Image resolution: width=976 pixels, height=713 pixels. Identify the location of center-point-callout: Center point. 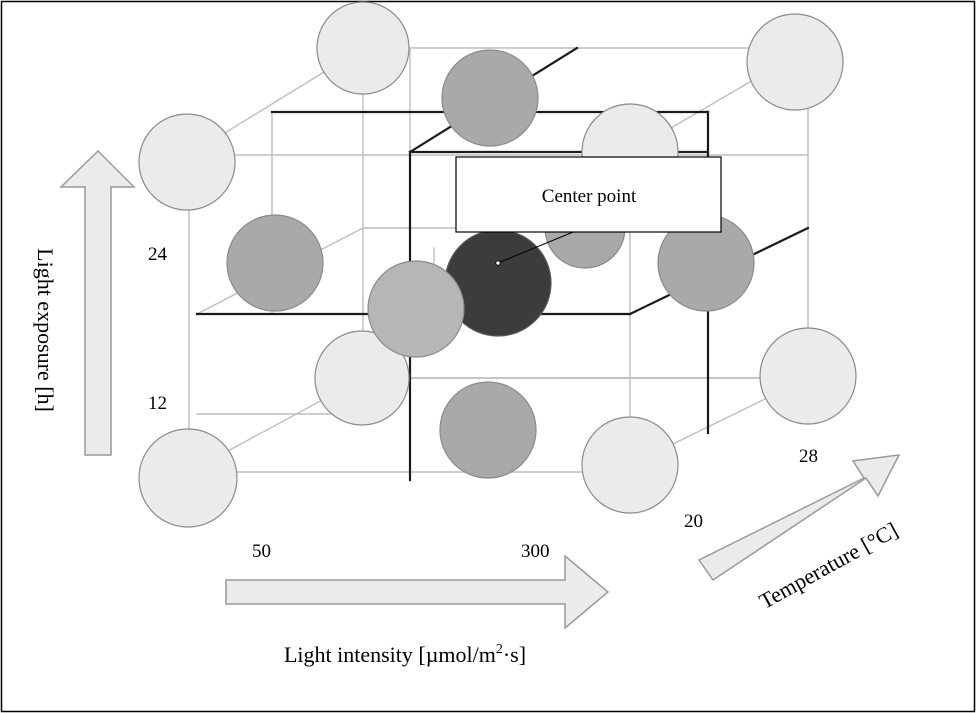
(588, 211).